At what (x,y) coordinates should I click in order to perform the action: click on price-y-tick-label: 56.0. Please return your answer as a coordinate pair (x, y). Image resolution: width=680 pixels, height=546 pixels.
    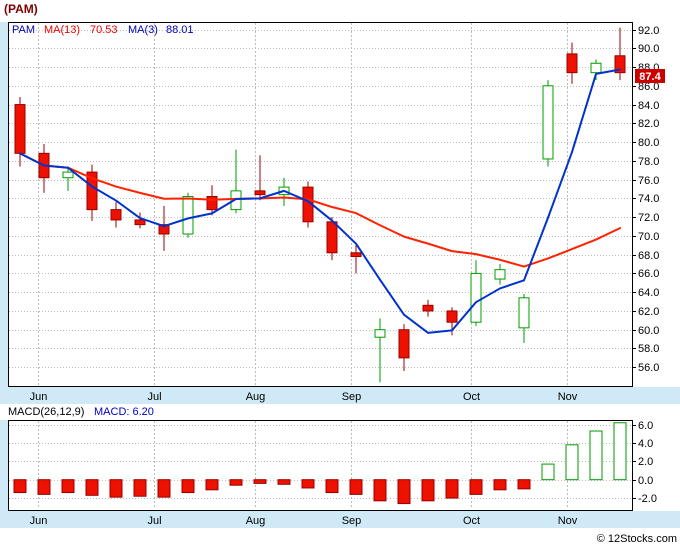
    Looking at the image, I should click on (648, 368).